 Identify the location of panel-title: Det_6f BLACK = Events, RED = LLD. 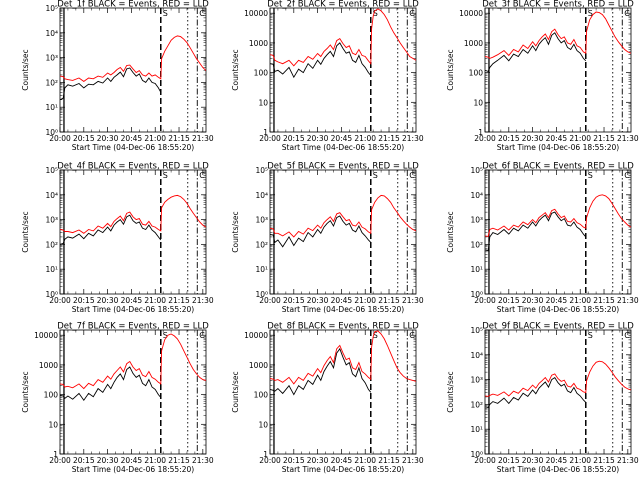
(558, 167).